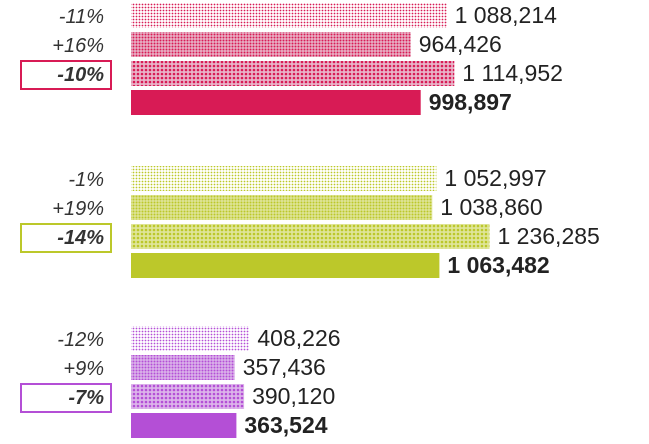 This screenshot has width=649, height=444. I want to click on value-label-1-1: 1 088,214, so click(506, 15).